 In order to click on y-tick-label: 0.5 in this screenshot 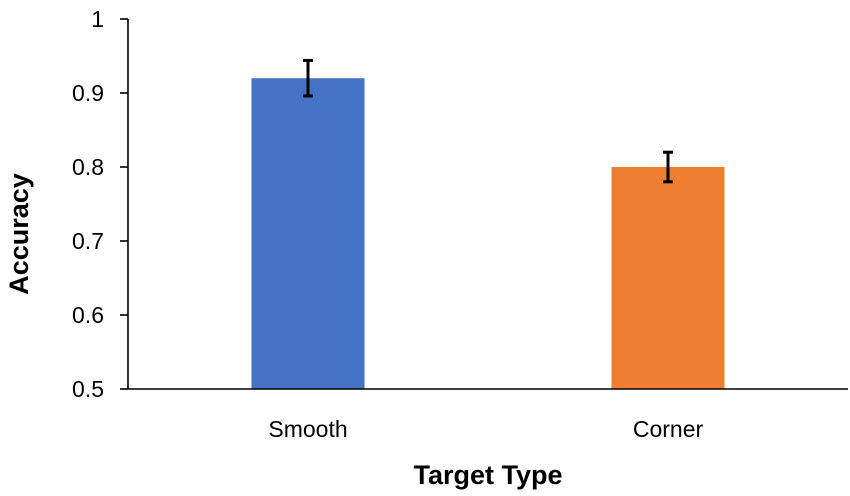, I will do `click(88, 389)`.